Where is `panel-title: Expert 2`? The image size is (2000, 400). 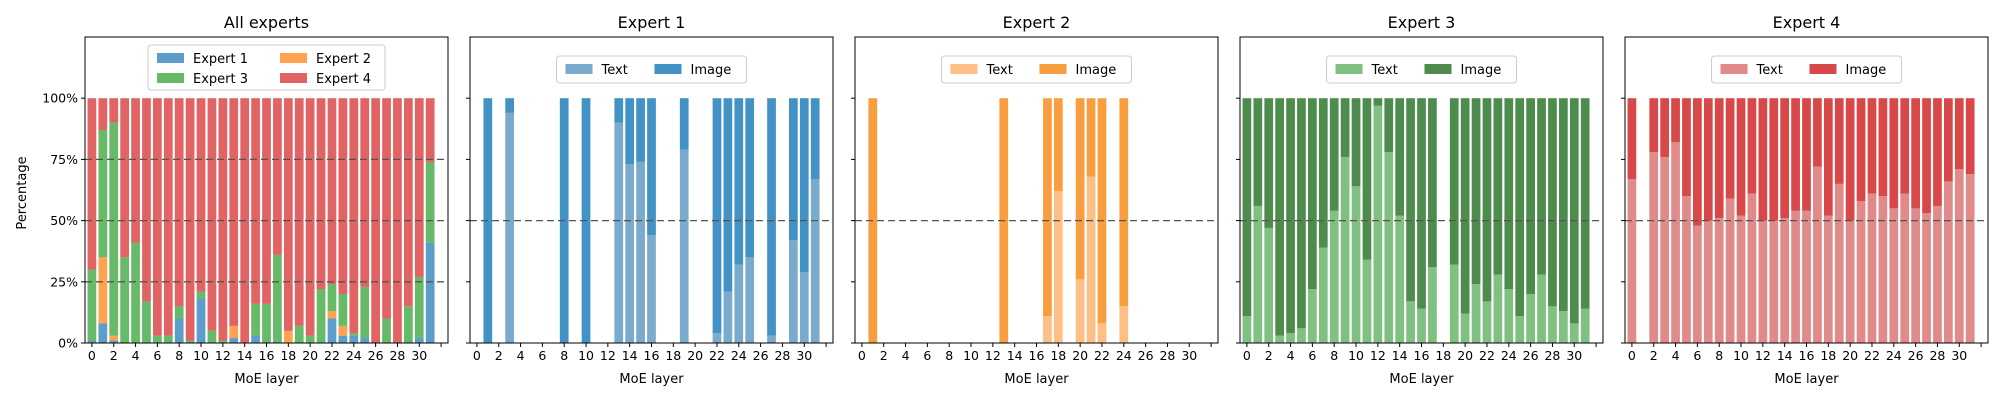 panel-title: Expert 2 is located at coordinates (1037, 22).